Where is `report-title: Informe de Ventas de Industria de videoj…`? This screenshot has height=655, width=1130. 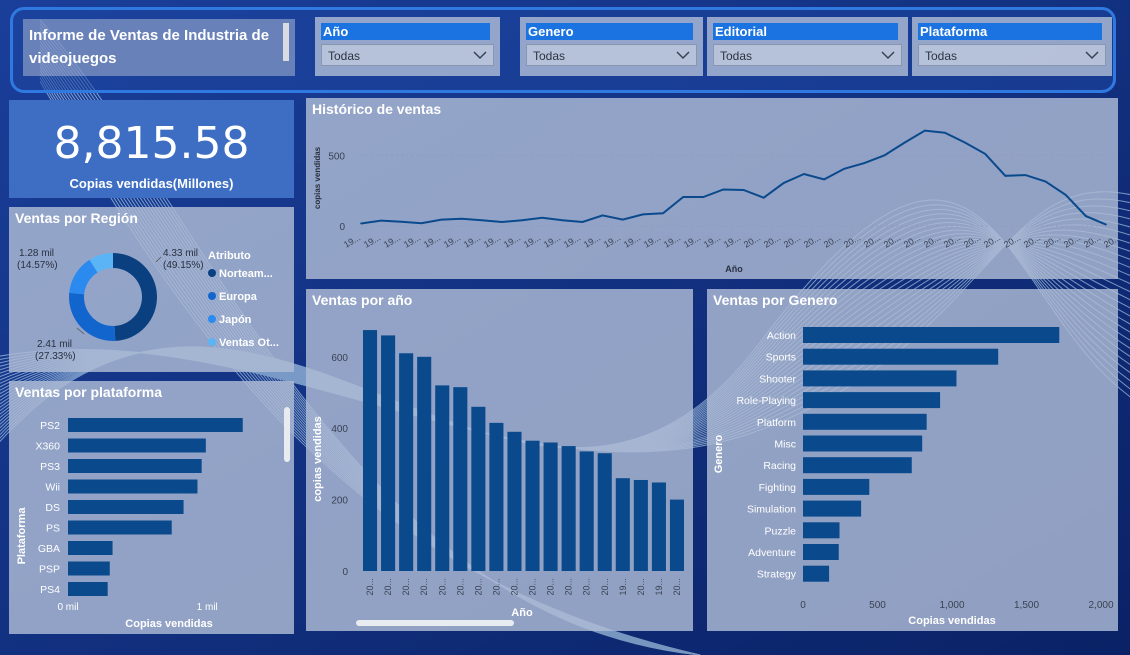
report-title: Informe de Ventas de Industria de videoj… is located at coordinates (149, 47).